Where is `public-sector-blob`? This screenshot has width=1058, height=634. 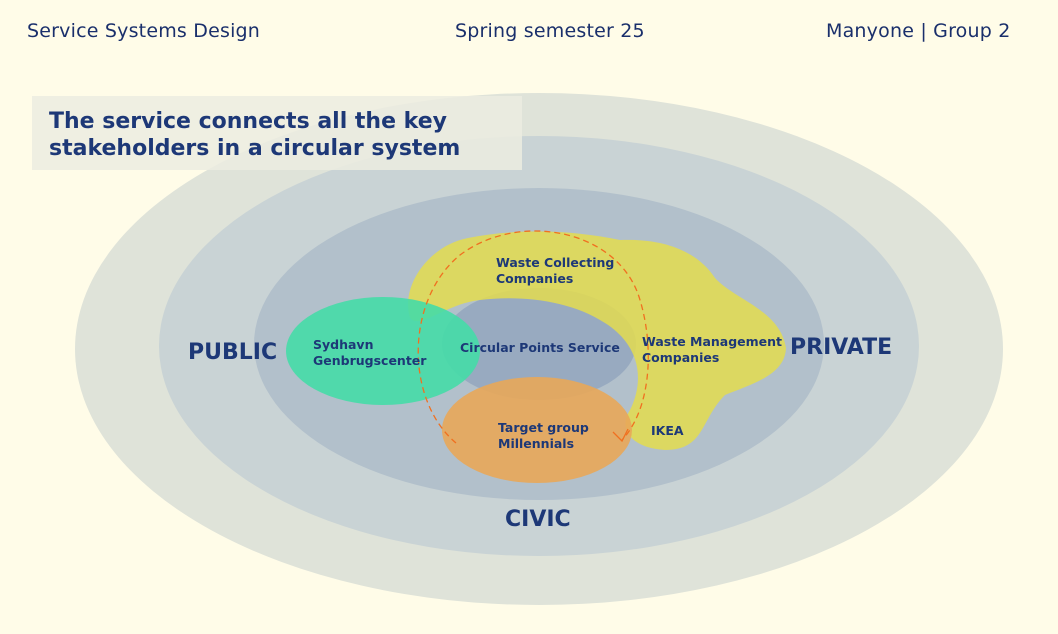 public-sector-blob is located at coordinates (383, 351).